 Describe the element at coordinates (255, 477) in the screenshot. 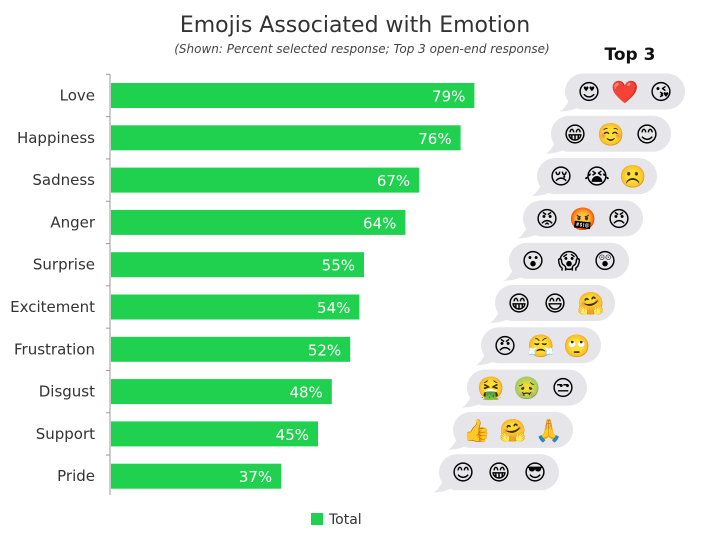

I see `data-label: 37%` at that location.